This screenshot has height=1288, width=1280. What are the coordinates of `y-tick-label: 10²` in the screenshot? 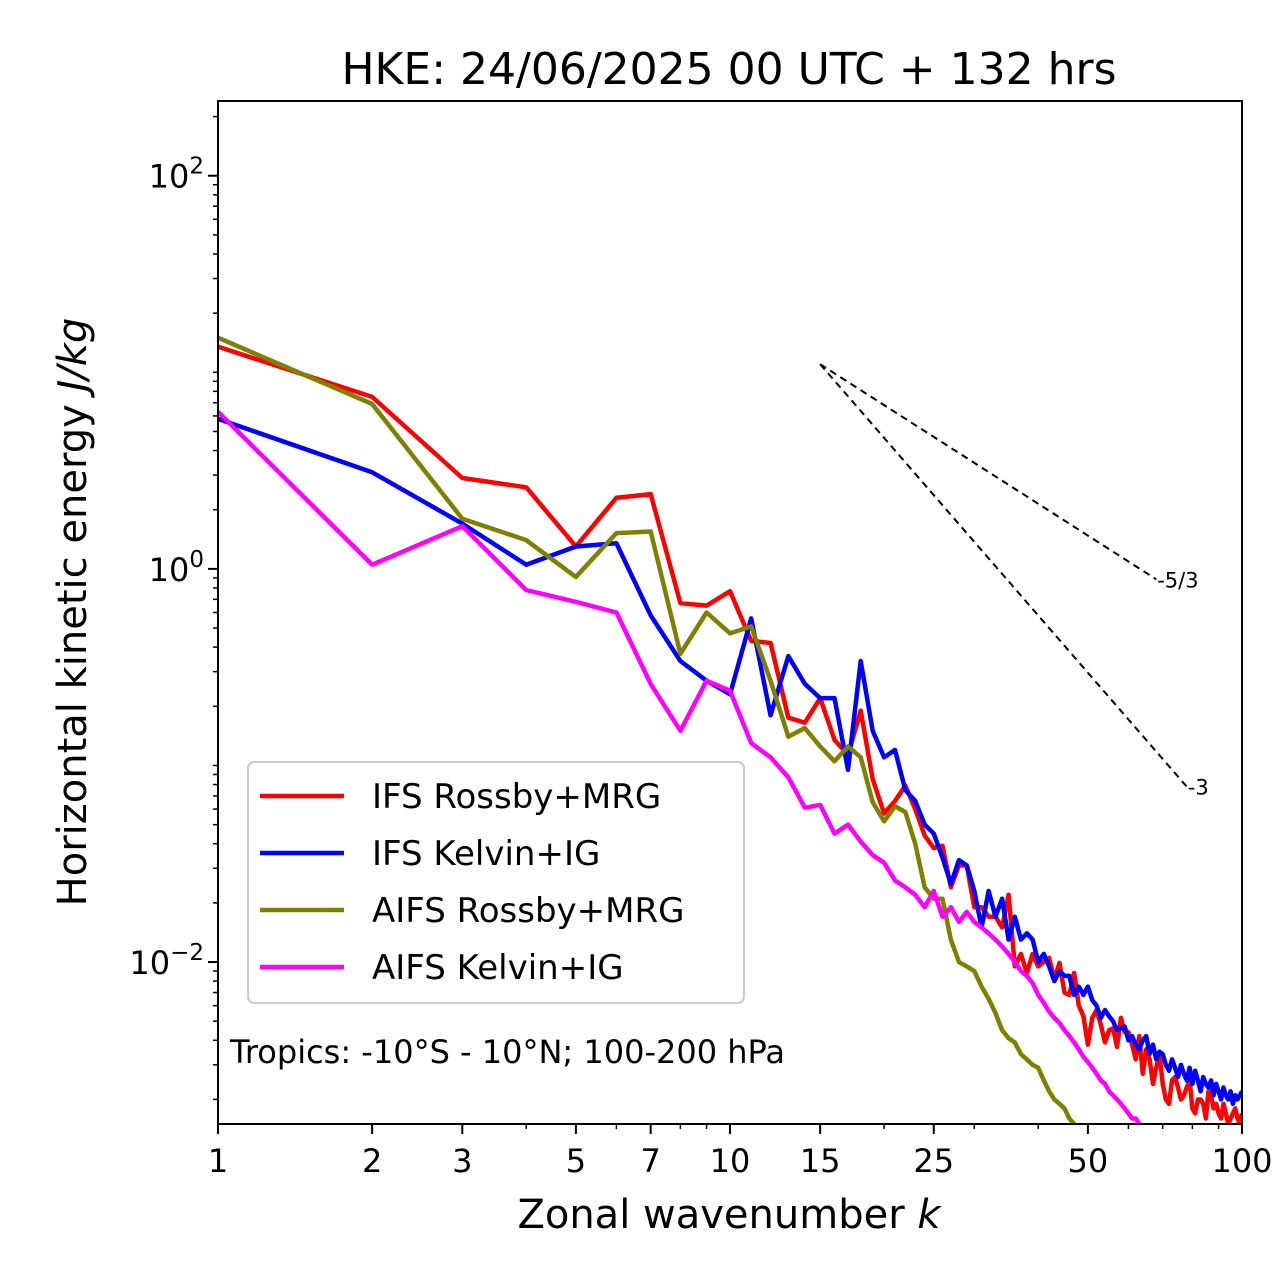 It's located at (176, 175).